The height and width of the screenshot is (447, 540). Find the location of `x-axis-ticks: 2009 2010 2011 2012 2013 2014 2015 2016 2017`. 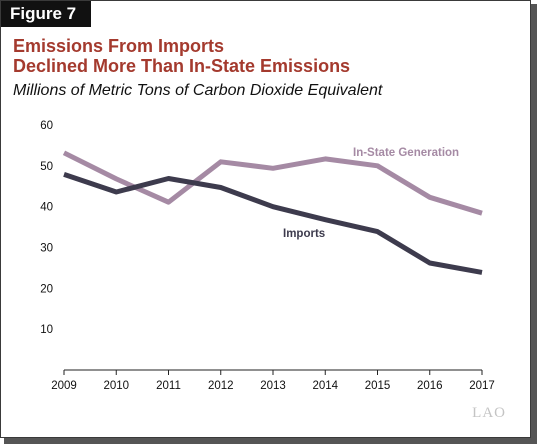

x-axis-ticks: 2009 2010 2011 2012 2013 2014 2015 2016 2017 is located at coordinates (273, 381).